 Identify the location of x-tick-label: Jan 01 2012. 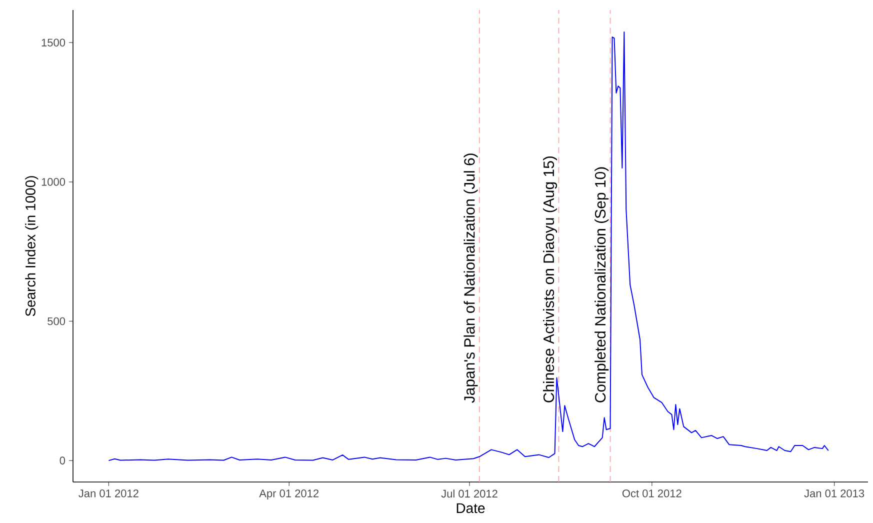
(108, 494).